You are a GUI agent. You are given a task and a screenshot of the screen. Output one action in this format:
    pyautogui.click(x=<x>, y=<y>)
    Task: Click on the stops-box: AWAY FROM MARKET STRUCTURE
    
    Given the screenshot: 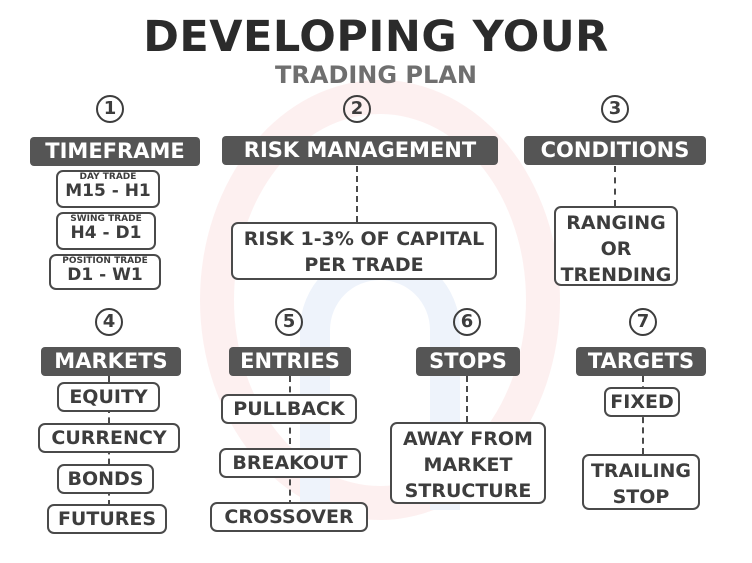 What is the action you would take?
    pyautogui.click(x=468, y=463)
    